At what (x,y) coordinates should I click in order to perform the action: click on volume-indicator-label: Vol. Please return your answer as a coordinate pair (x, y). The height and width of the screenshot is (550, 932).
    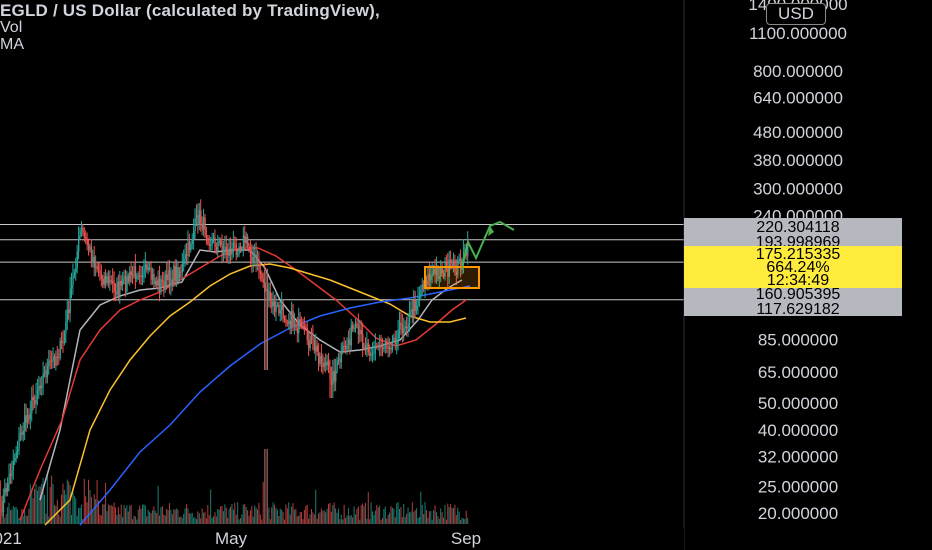
    Looking at the image, I should click on (11, 27).